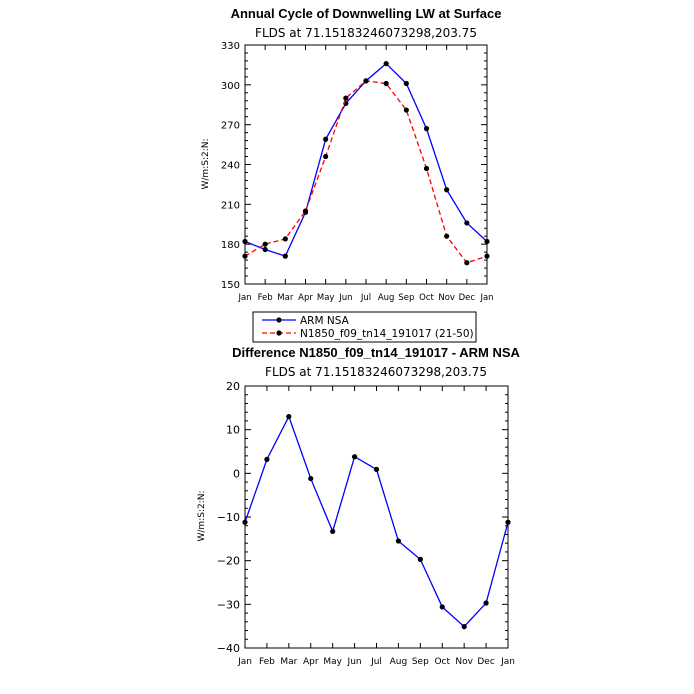 The image size is (694, 694). What do you see at coordinates (426, 298) in the screenshot?
I see `chart1-xtick-label: Oct` at bounding box center [426, 298].